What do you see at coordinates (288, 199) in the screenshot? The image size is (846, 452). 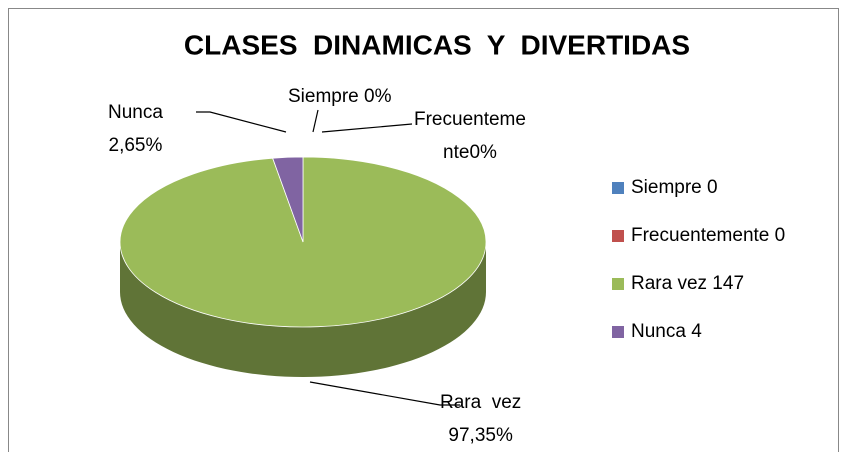 I see `pie-slice` at bounding box center [288, 199].